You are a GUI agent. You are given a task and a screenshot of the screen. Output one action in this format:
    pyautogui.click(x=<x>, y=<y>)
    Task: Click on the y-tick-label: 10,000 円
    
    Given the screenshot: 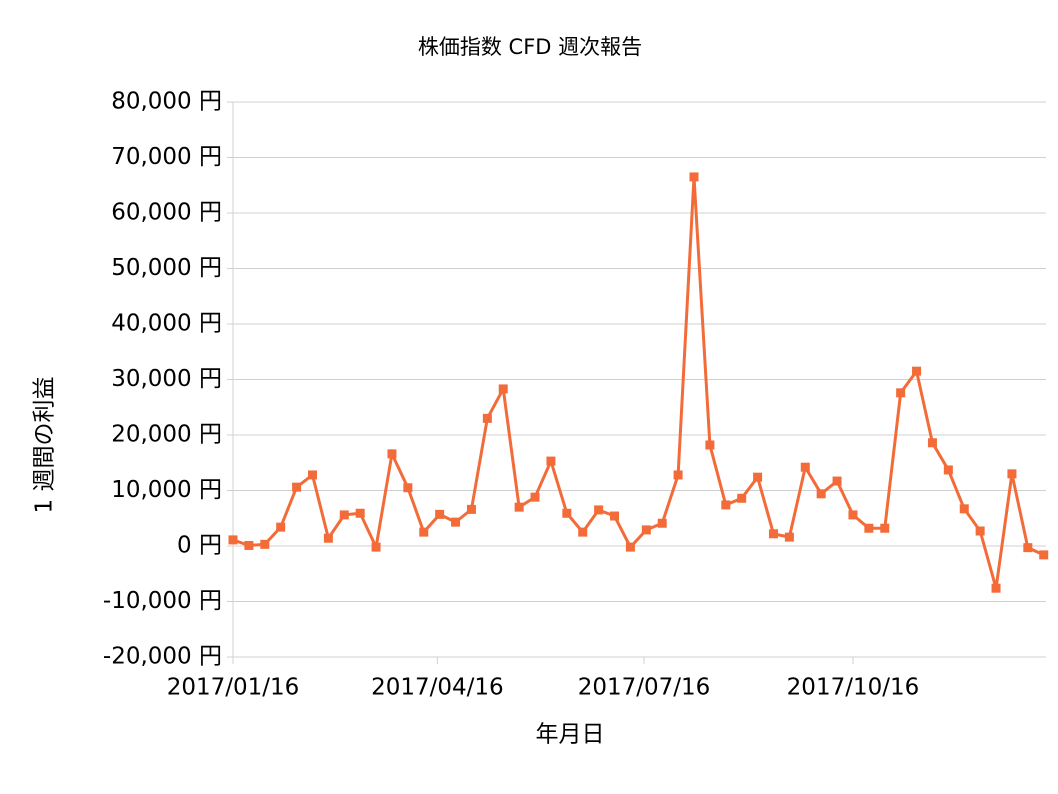 What is the action you would take?
    pyautogui.click(x=166, y=490)
    